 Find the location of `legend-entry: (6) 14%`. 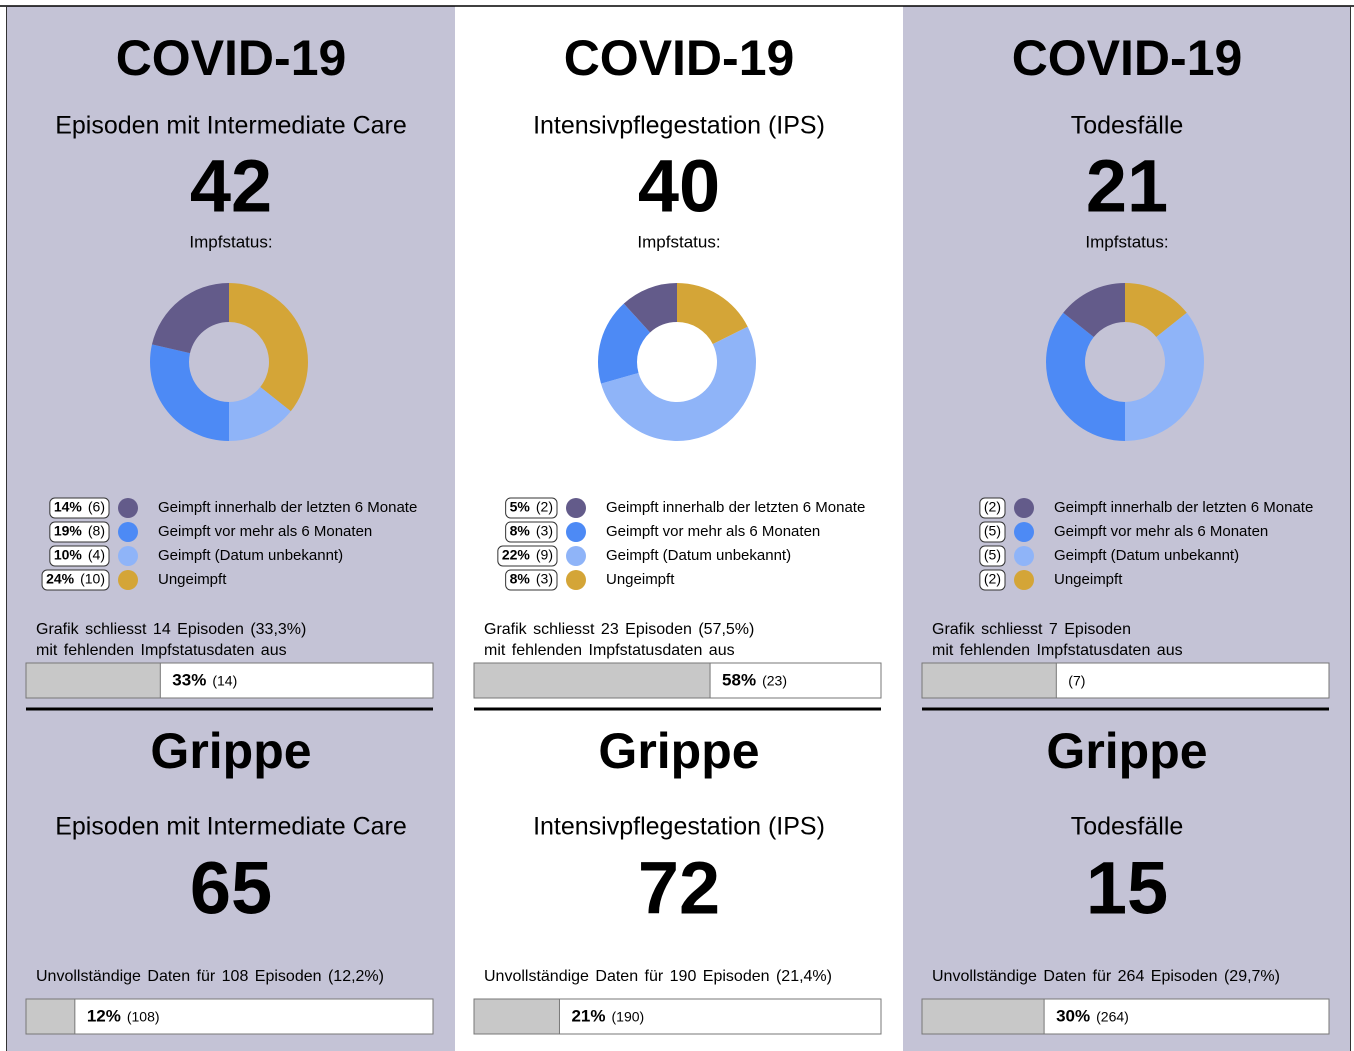

legend-entry: (6) 14% is located at coordinates (79, 508).